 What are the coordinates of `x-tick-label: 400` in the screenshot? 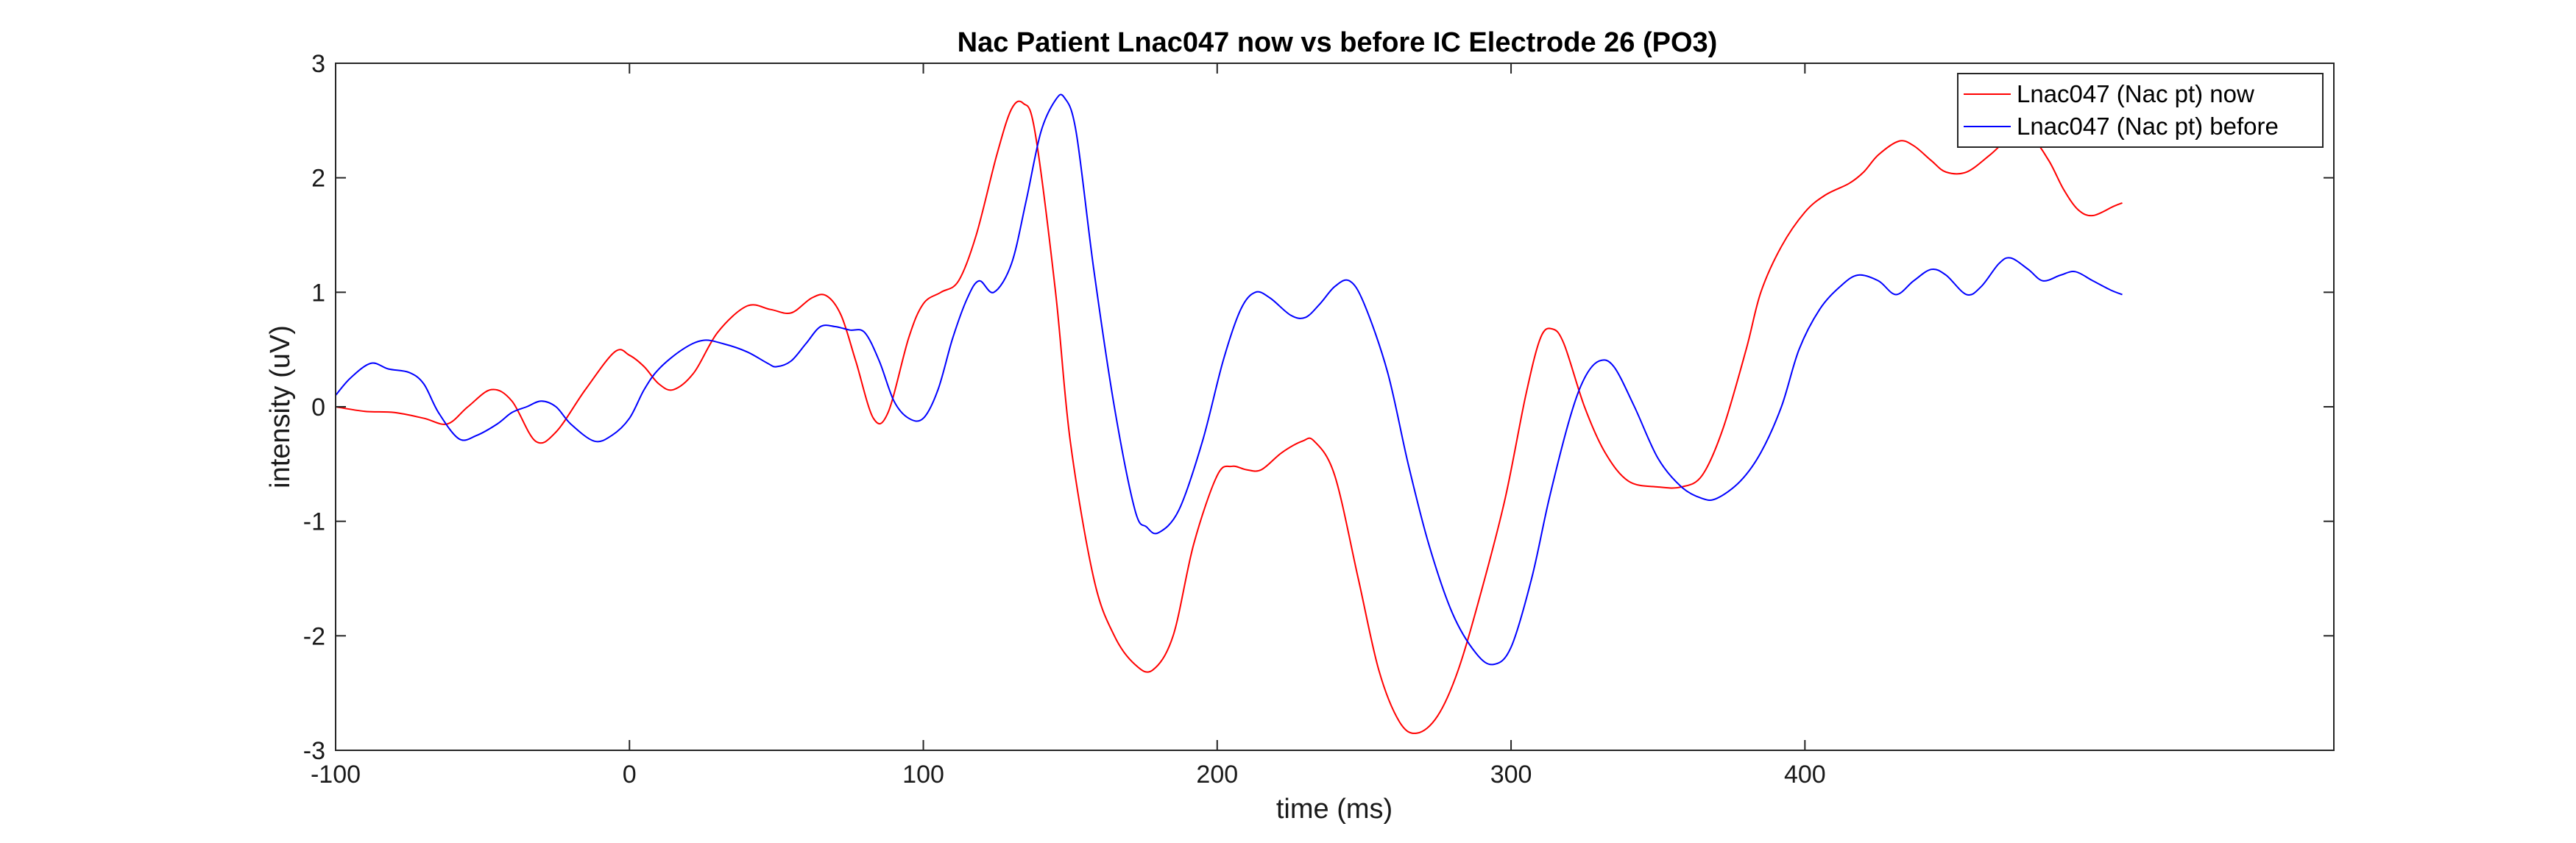 It's located at (1805, 775).